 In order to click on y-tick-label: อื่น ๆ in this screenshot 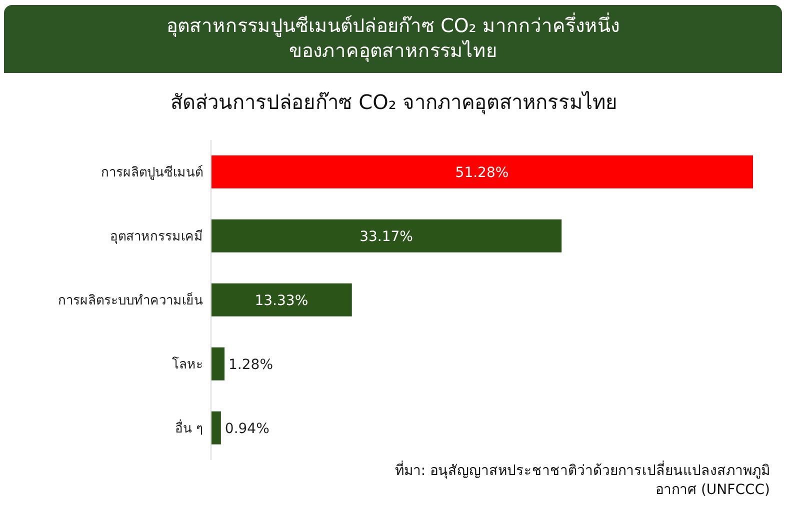, I will do `click(188, 428)`.